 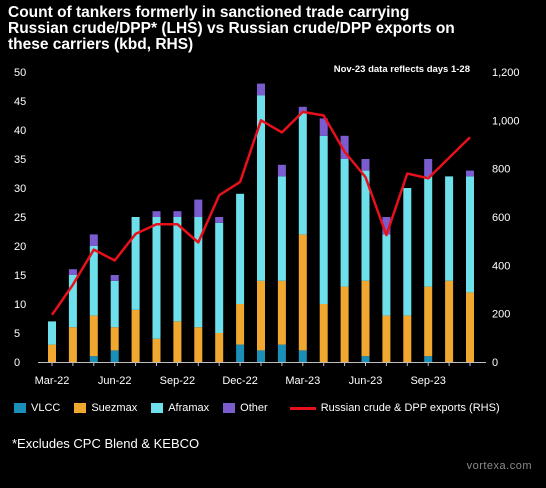 What do you see at coordinates (501, 170) in the screenshot?
I see `right-tick-label: 800` at bounding box center [501, 170].